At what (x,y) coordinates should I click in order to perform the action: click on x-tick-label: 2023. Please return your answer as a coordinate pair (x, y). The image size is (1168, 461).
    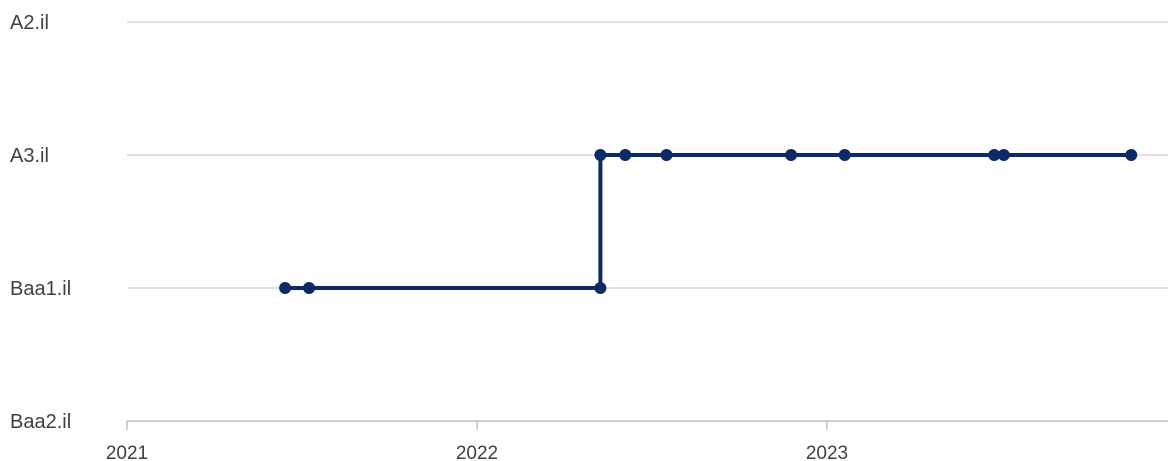
    Looking at the image, I should click on (827, 452).